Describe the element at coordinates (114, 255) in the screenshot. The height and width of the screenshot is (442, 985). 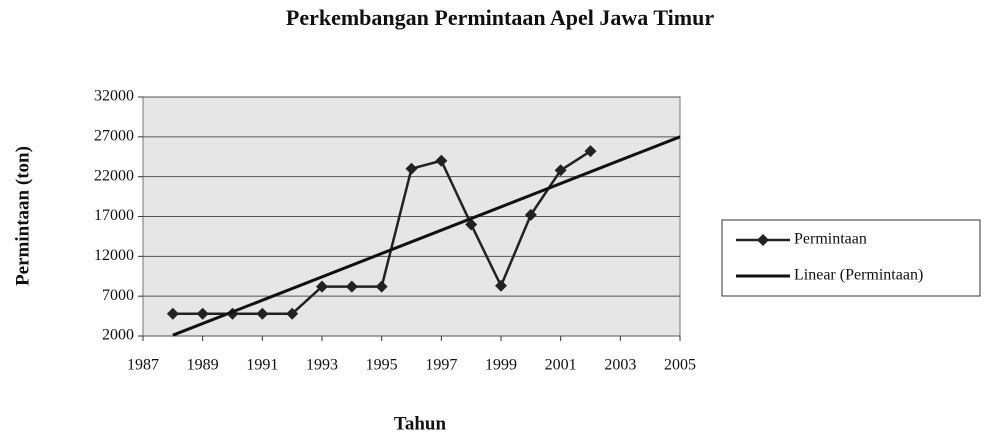
I see `y-tick-label: 12000` at that location.